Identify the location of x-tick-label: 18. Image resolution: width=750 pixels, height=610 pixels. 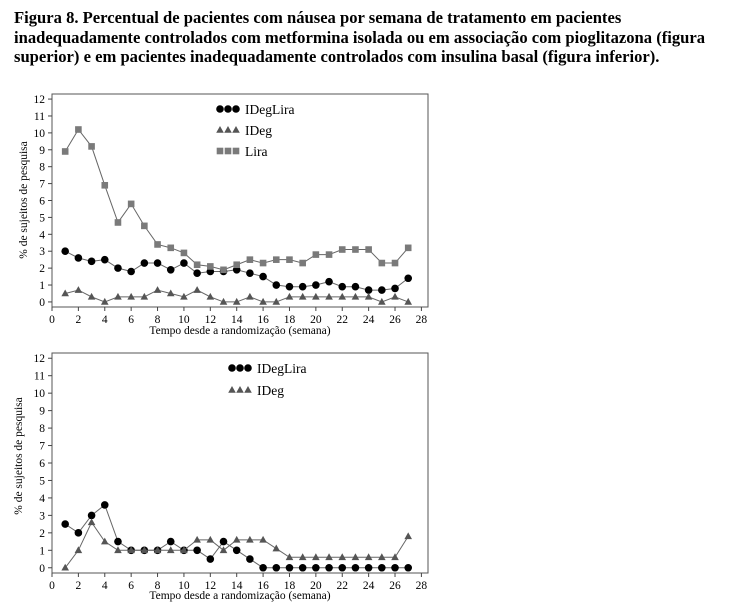
(290, 586).